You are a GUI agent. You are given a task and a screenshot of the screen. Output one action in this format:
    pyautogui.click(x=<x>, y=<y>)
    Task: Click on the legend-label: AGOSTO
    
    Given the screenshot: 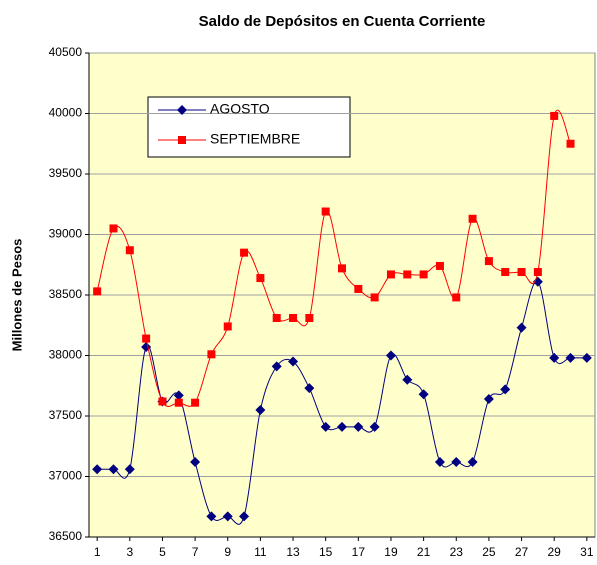 What is the action you would take?
    pyautogui.click(x=240, y=109)
    